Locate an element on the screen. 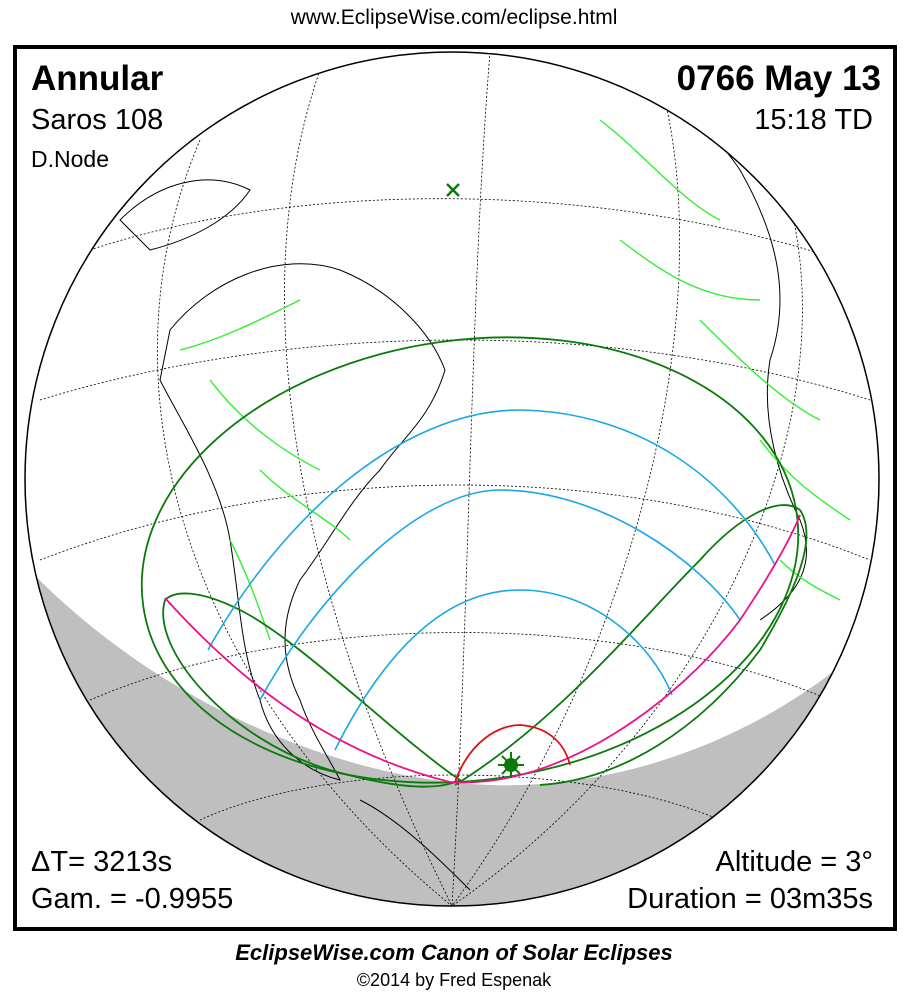 Image resolution: width=908 pixels, height=1004 pixels. maximum-eclipse-curve is located at coordinates (512, 753).